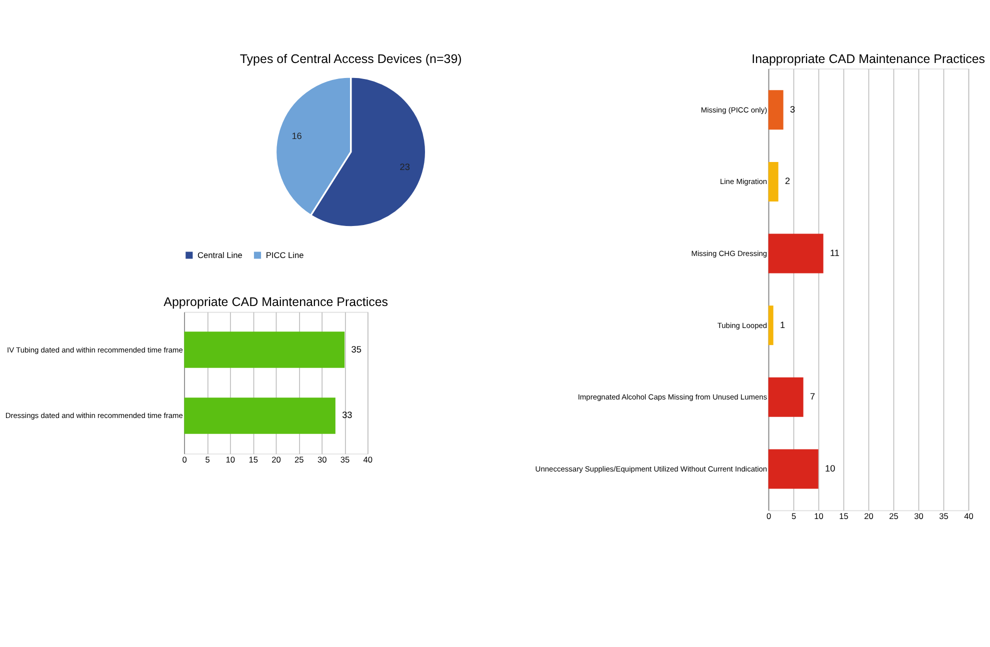 This screenshot has width=990, height=647. I want to click on y-tick-label: Tubing Looped, so click(742, 325).